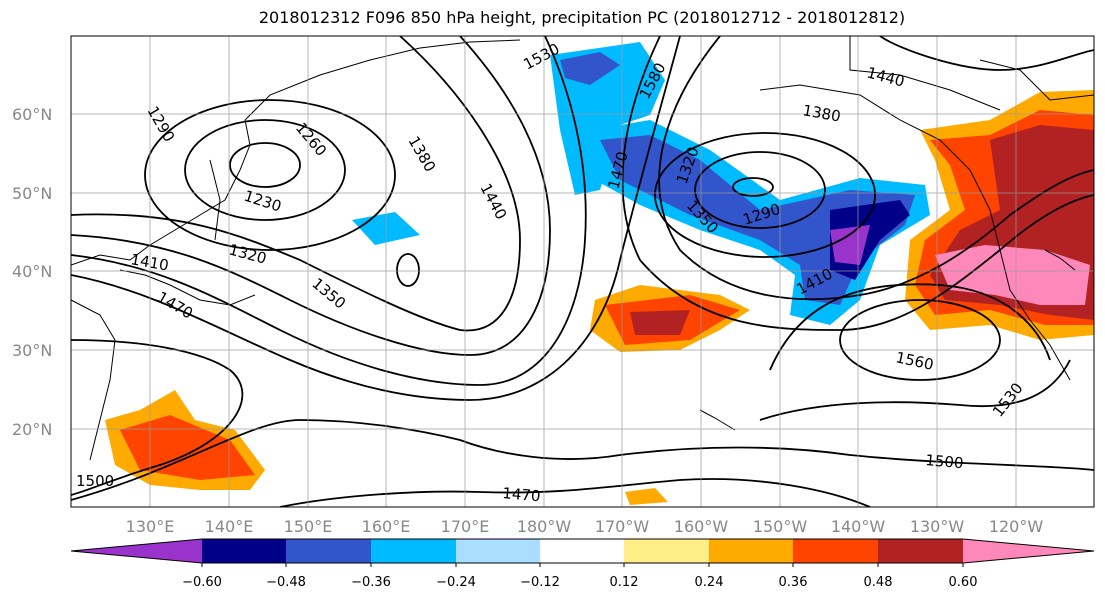  What do you see at coordinates (202, 582) in the screenshot?
I see `colorbar-tick: −0.60` at bounding box center [202, 582].